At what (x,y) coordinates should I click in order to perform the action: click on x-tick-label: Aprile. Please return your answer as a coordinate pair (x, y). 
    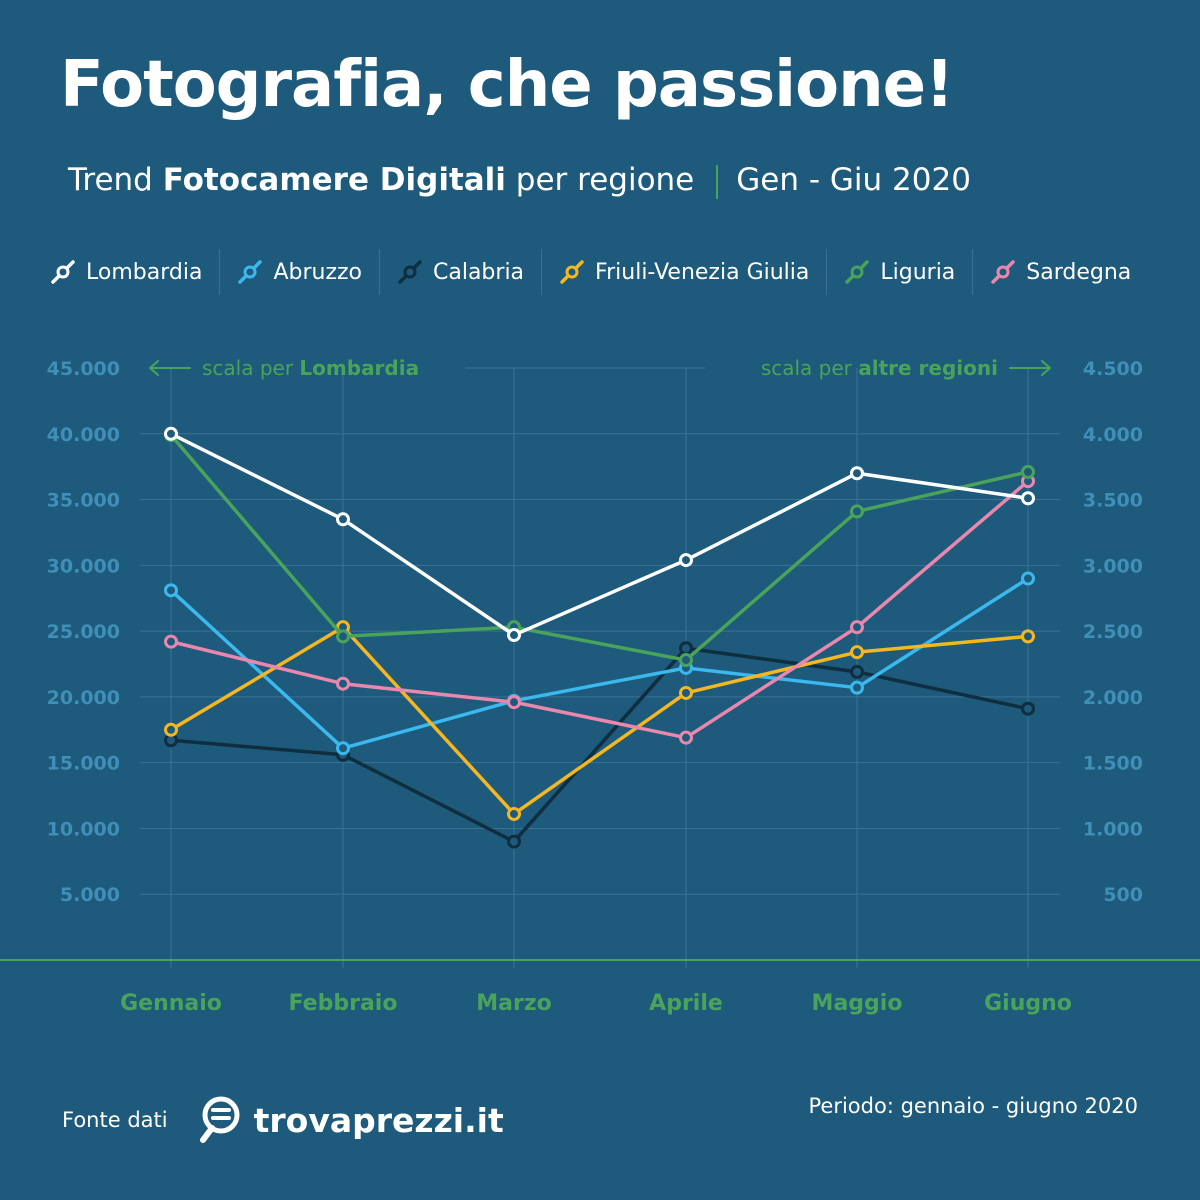
    Looking at the image, I should click on (686, 1003).